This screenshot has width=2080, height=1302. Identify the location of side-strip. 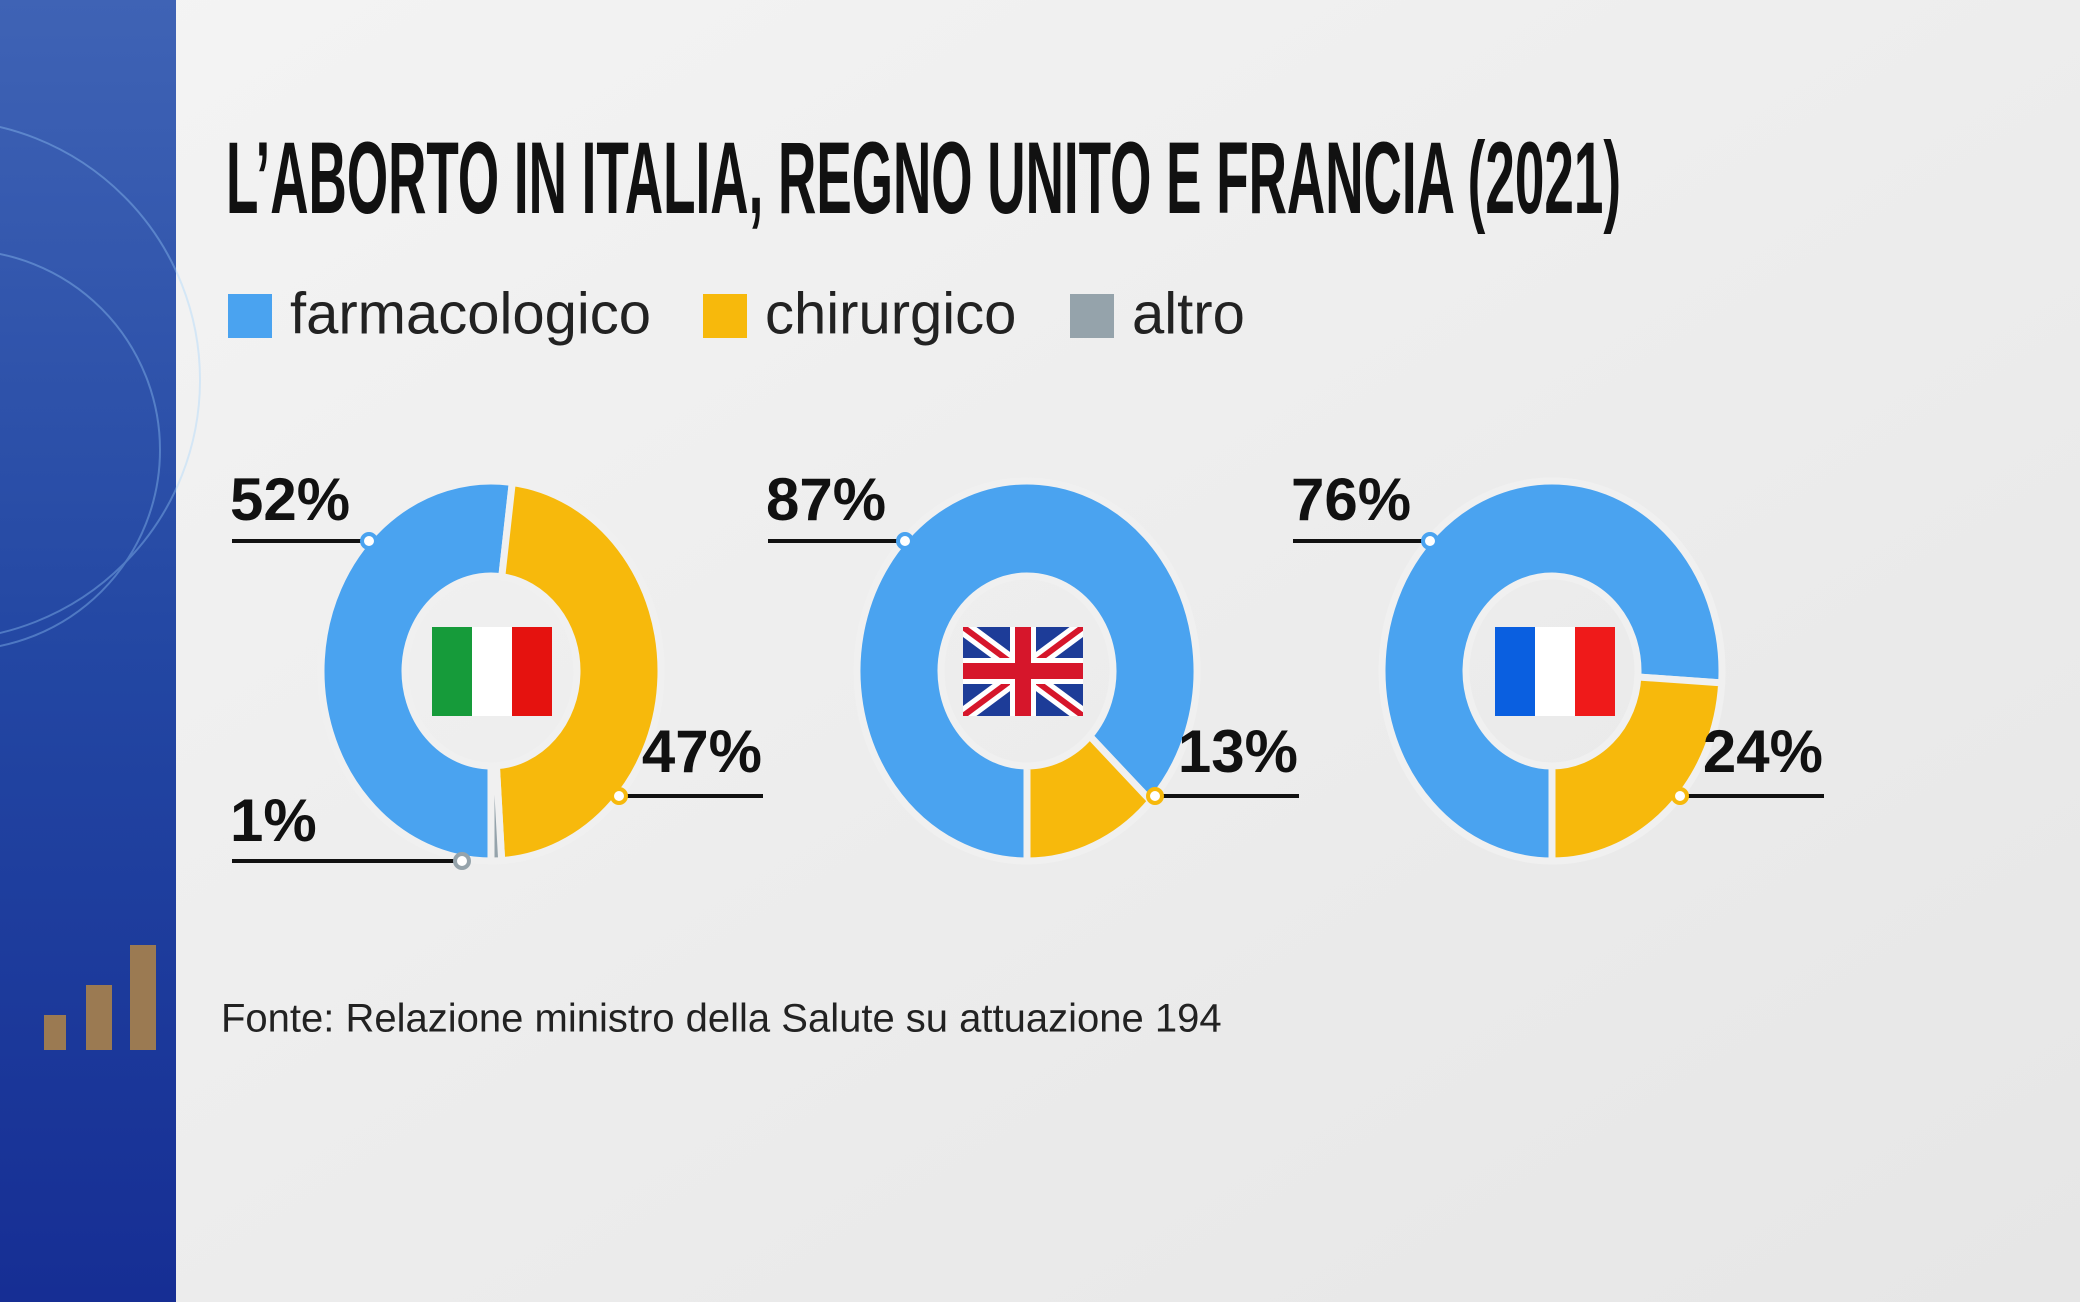
(88, 651).